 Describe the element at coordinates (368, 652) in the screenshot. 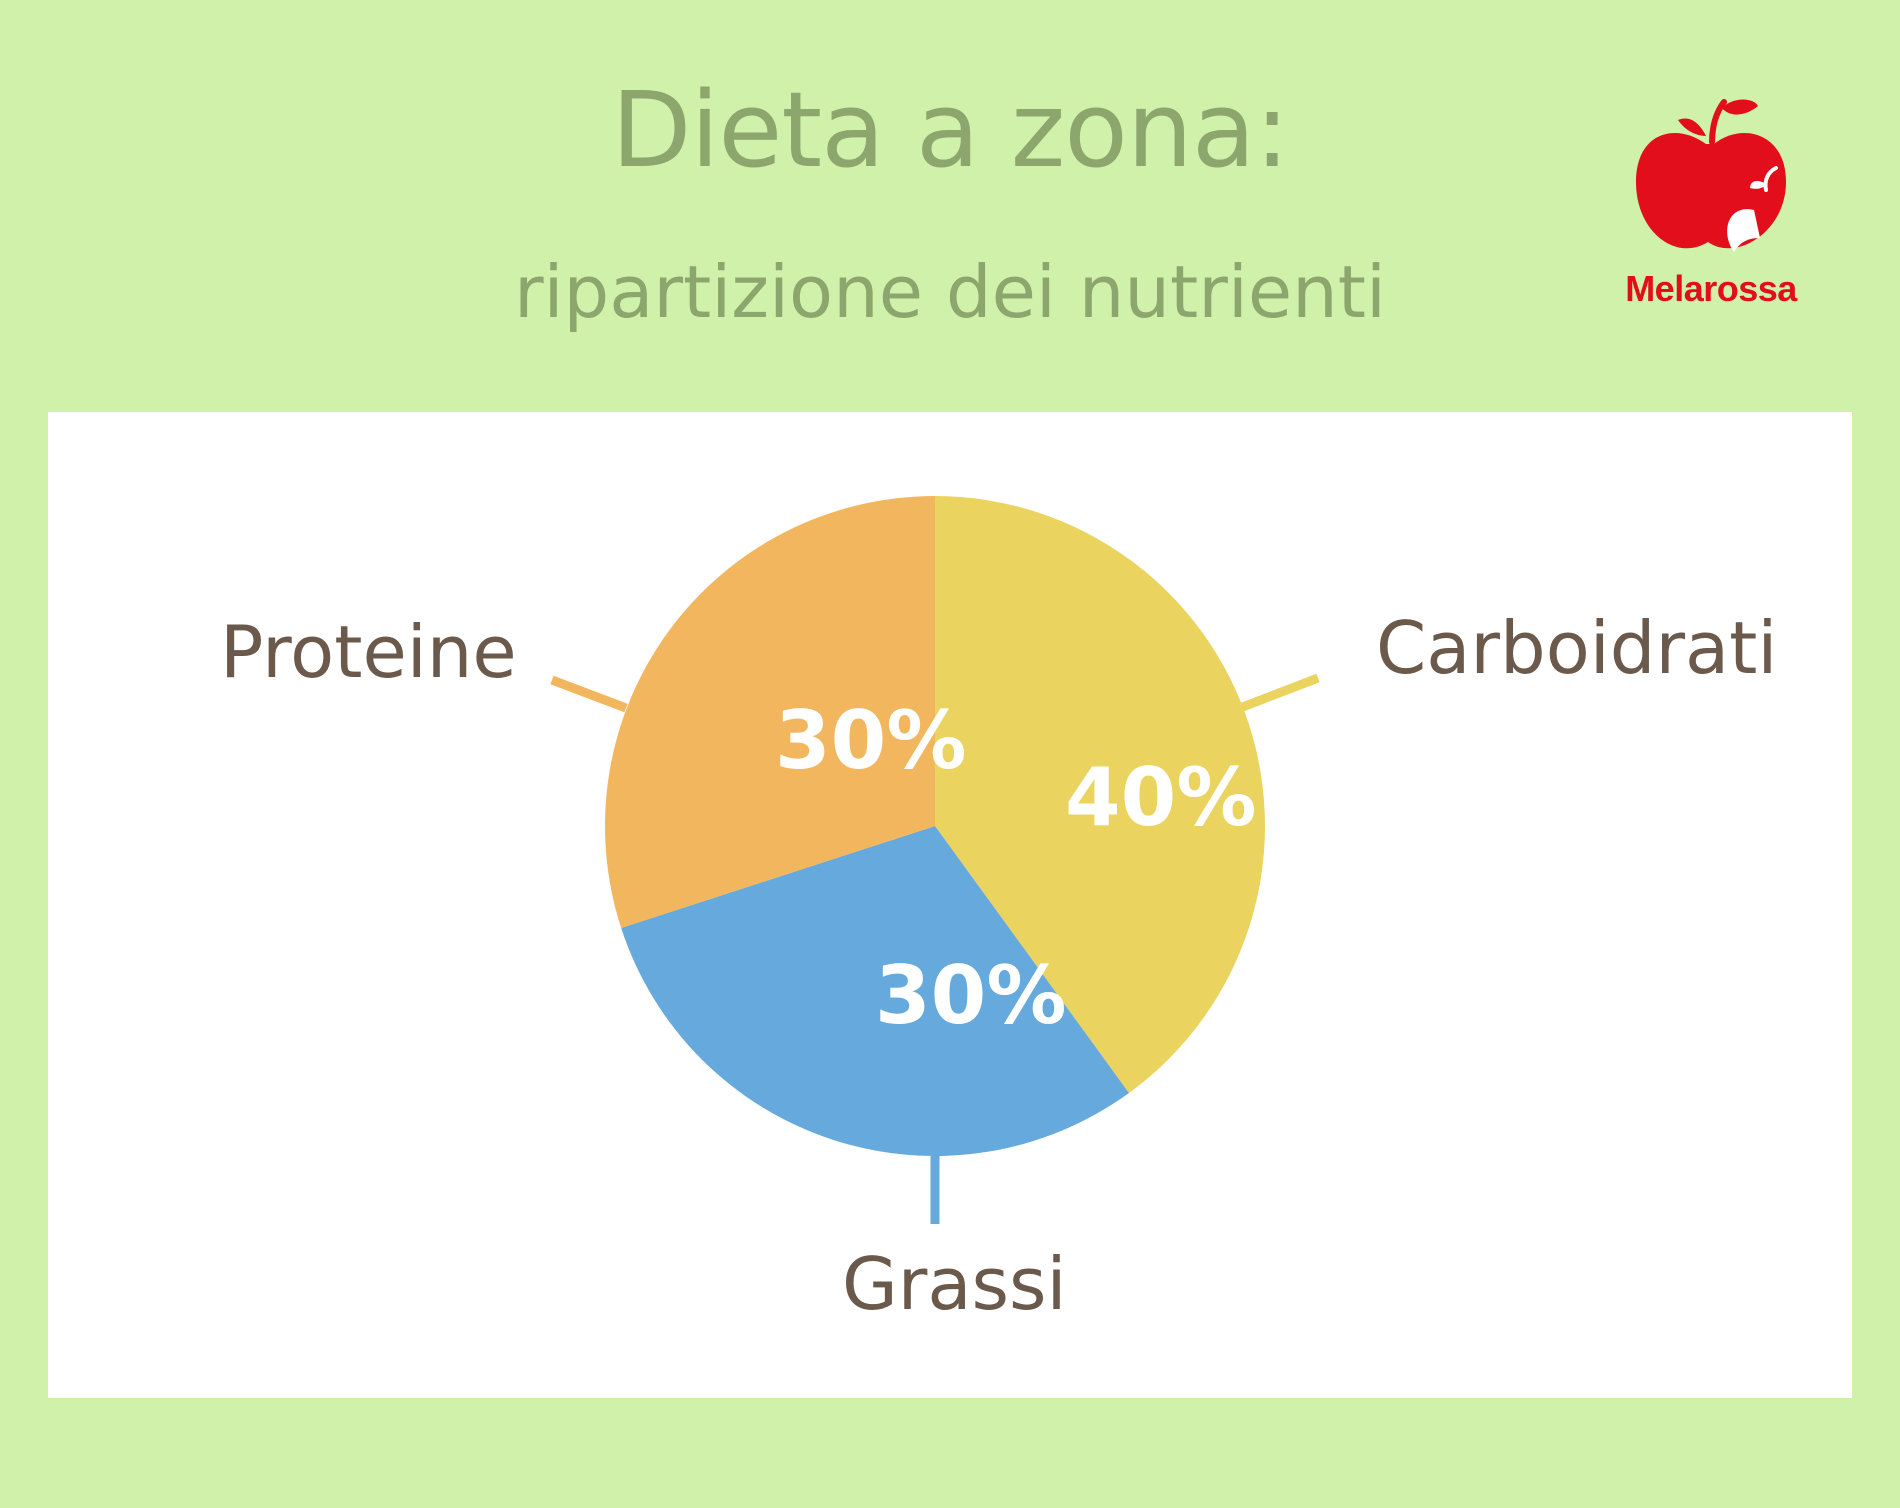

I see `slice-label-proteine: Proteine` at that location.